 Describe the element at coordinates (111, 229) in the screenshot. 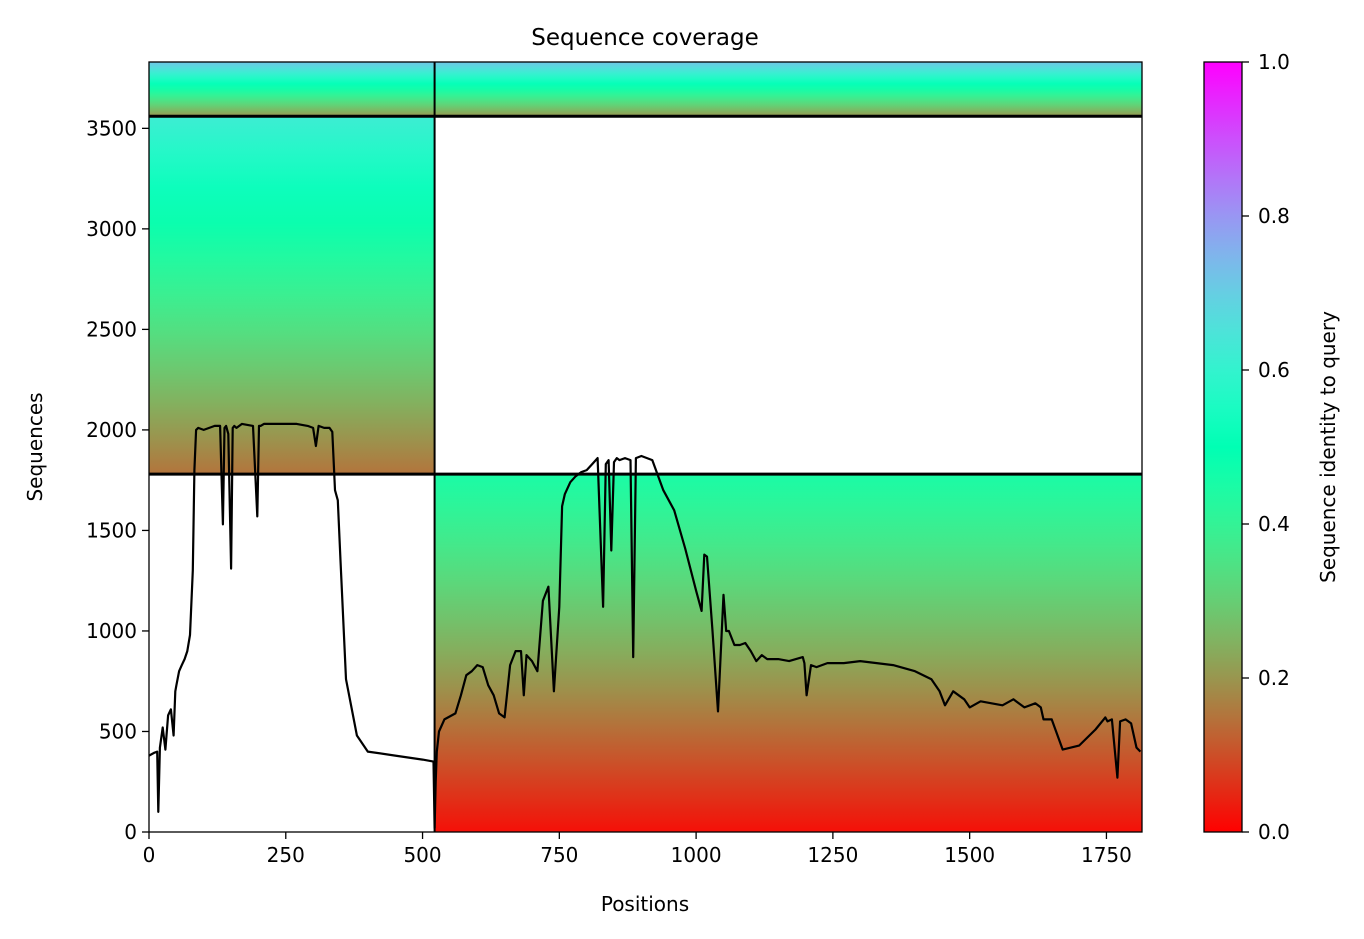

I see `y-tick-label: 3000` at that location.